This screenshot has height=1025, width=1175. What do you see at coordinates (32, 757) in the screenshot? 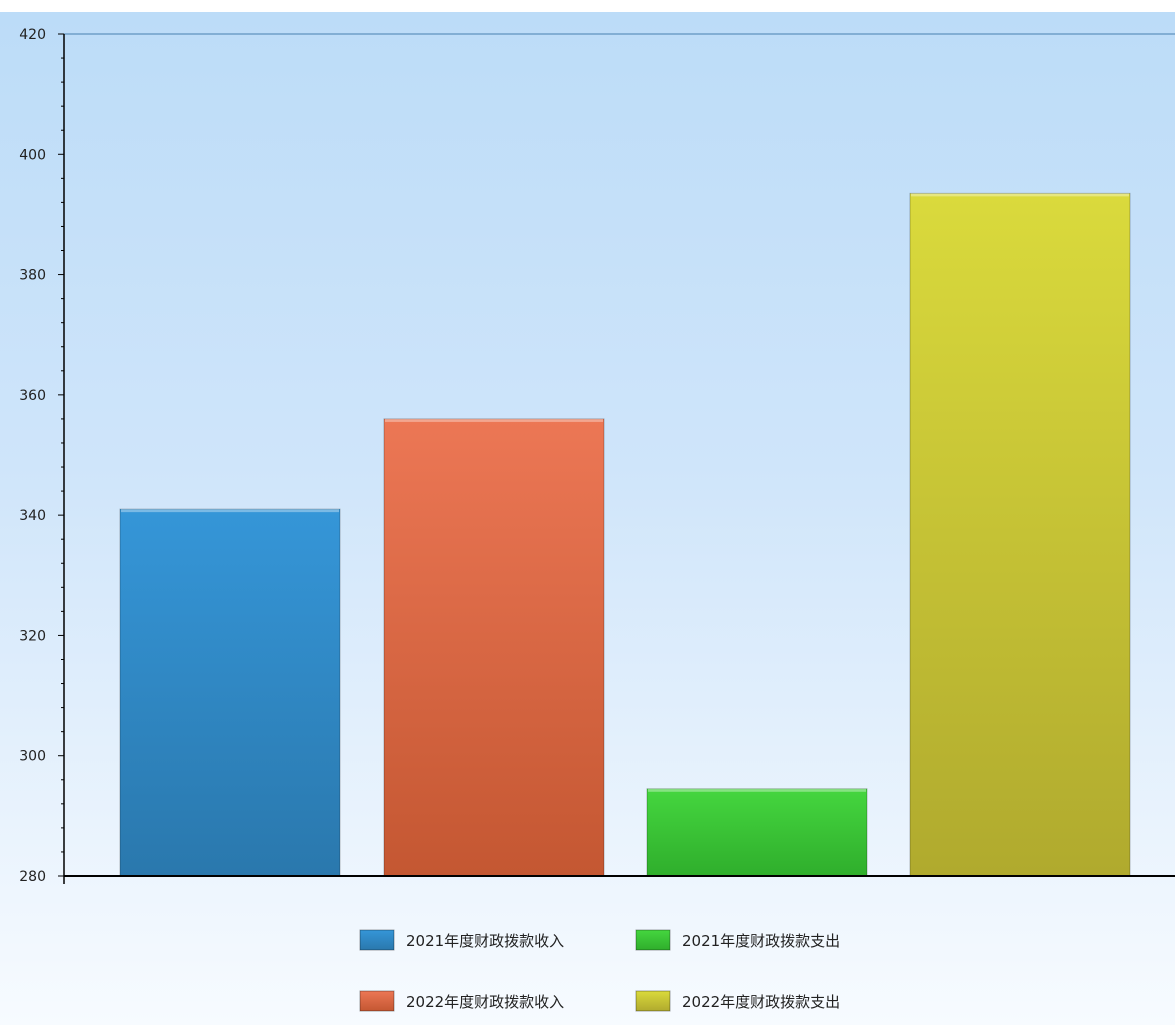
I see `y-tick-label-300: 300` at bounding box center [32, 757].